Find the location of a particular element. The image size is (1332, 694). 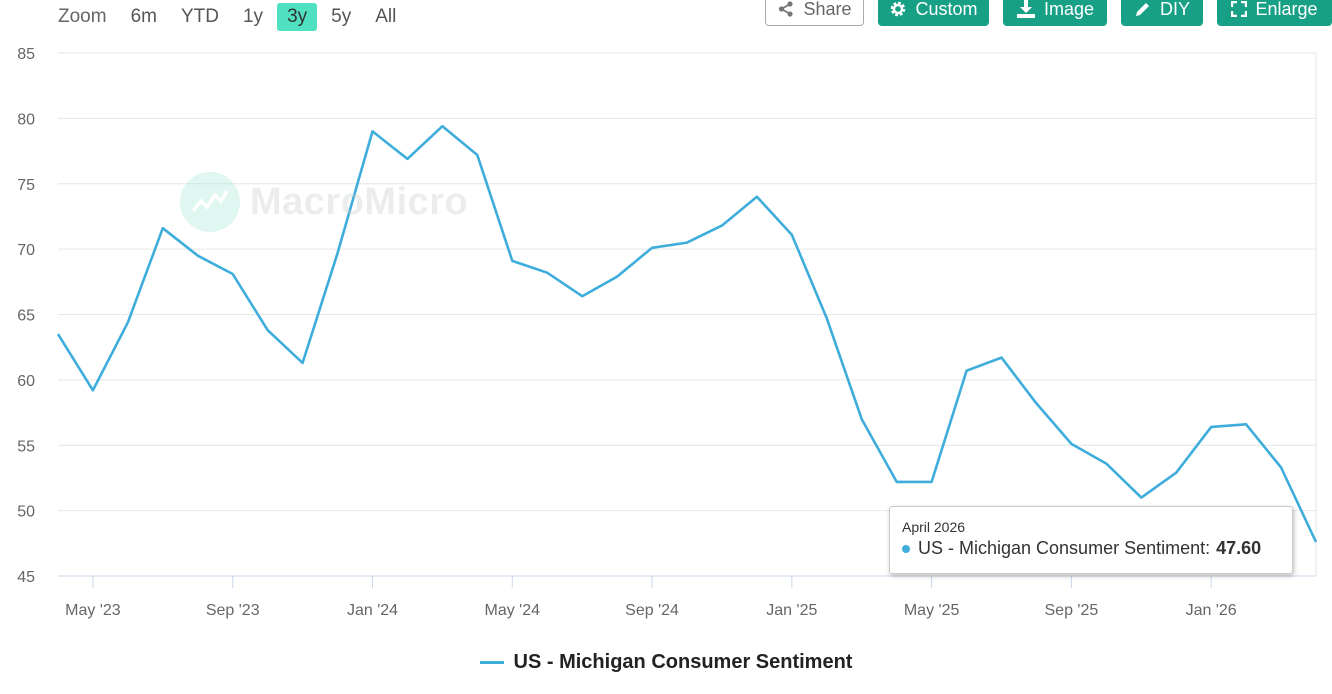

share-button: Share is located at coordinates (814, 13).